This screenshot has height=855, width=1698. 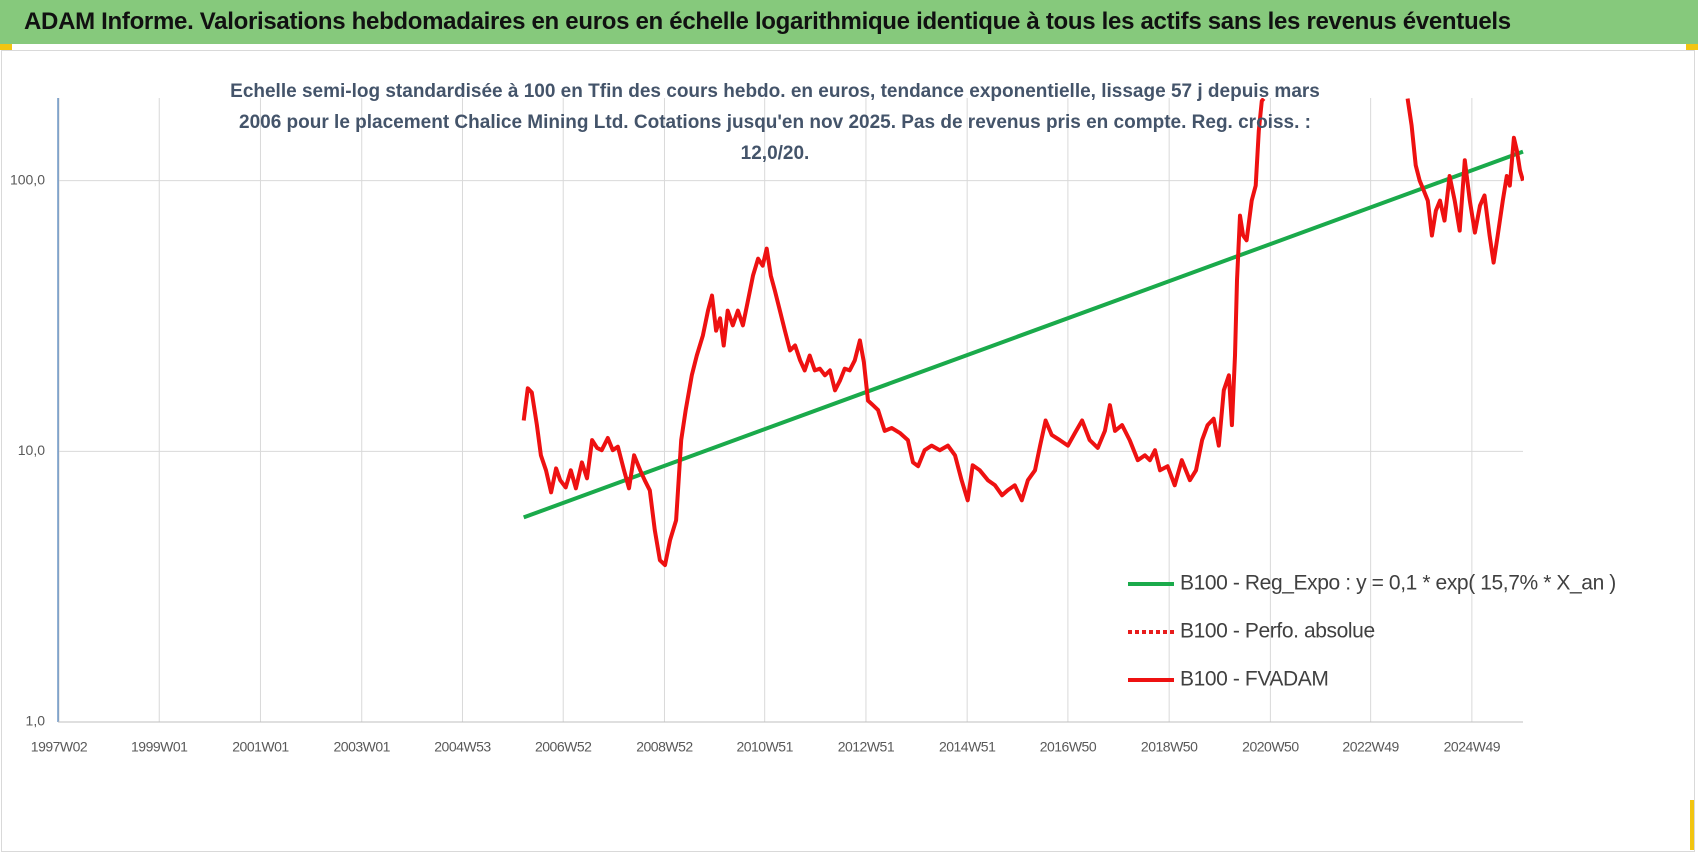 What do you see at coordinates (1270, 747) in the screenshot?
I see `x-tick-label: 2020W50` at bounding box center [1270, 747].